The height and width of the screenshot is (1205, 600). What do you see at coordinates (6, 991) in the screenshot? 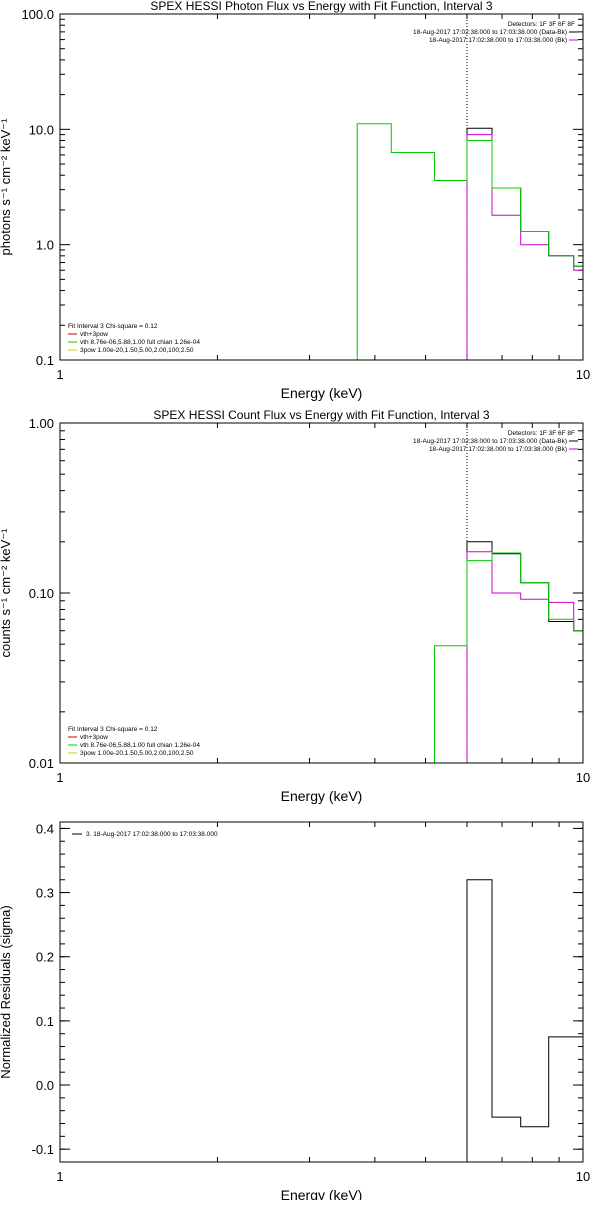
I see `y-axis-label: Normalized Residuals (sigma)` at bounding box center [6, 991].